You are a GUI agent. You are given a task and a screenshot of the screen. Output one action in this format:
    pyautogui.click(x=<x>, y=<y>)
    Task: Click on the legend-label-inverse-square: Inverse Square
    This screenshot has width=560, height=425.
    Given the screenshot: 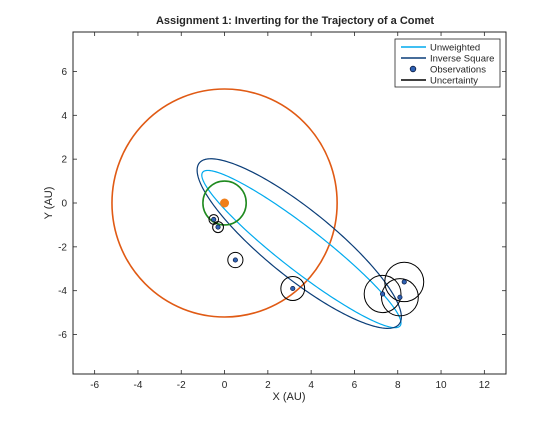 What is the action you would take?
    pyautogui.click(x=462, y=59)
    